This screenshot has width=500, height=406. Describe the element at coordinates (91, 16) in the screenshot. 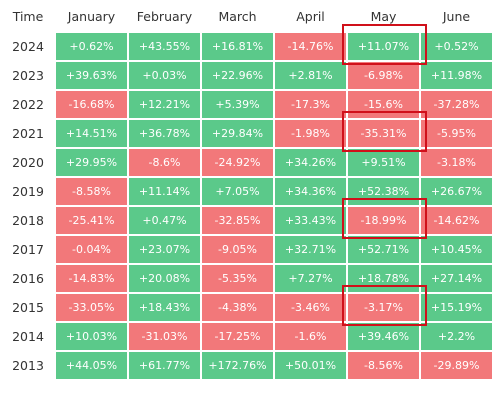

I see `column-header-january: January` at that location.